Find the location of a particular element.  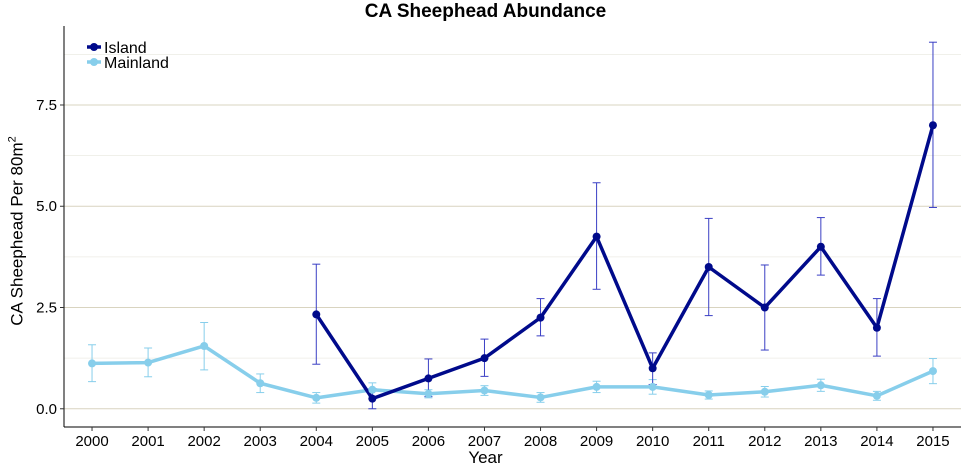

x-tick-label: 2005 is located at coordinates (372, 441).